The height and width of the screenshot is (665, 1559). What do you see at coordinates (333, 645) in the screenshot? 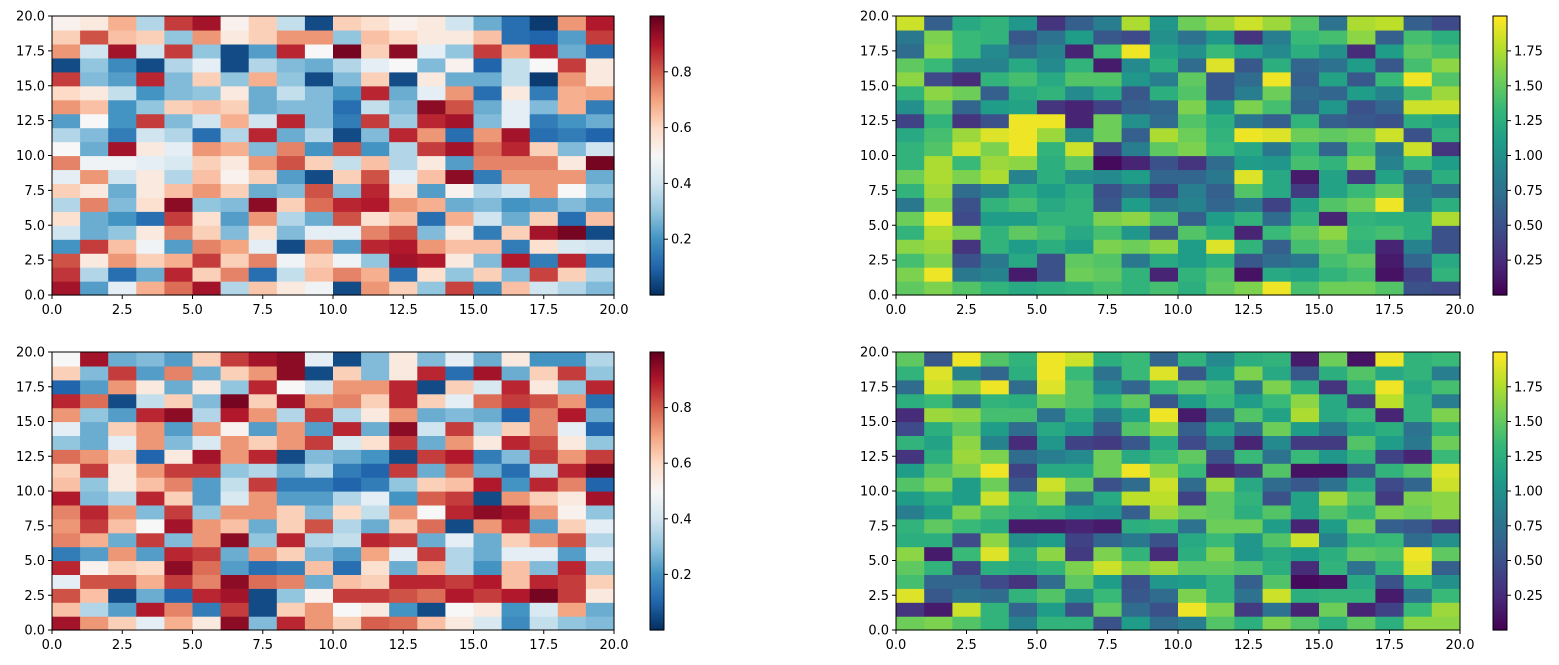
I see `x-tick-label: 10.0` at bounding box center [333, 645].